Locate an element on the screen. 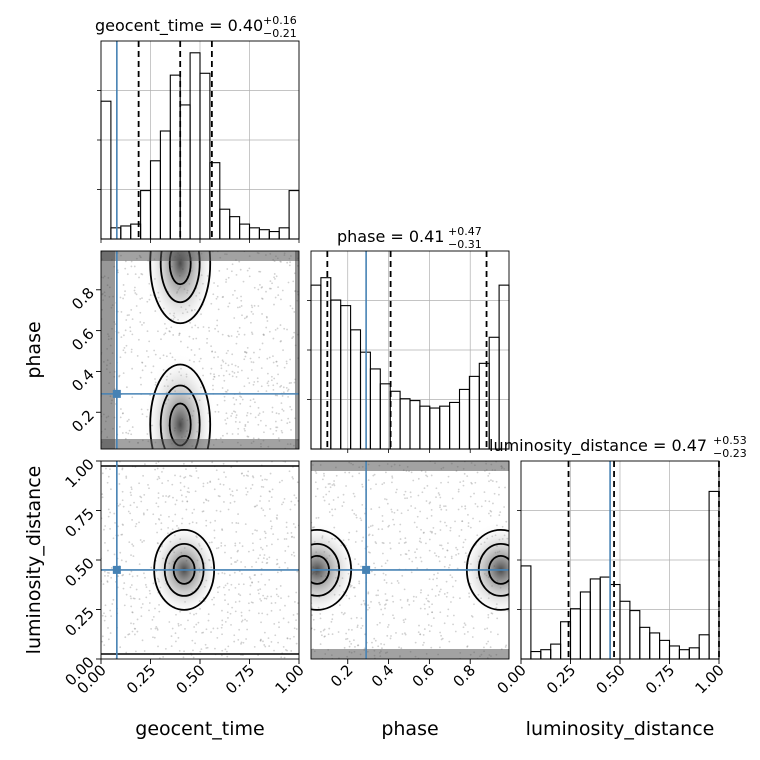  title-luminosity-distance: luminosity_distance = 0.47 is located at coordinates (598, 446).